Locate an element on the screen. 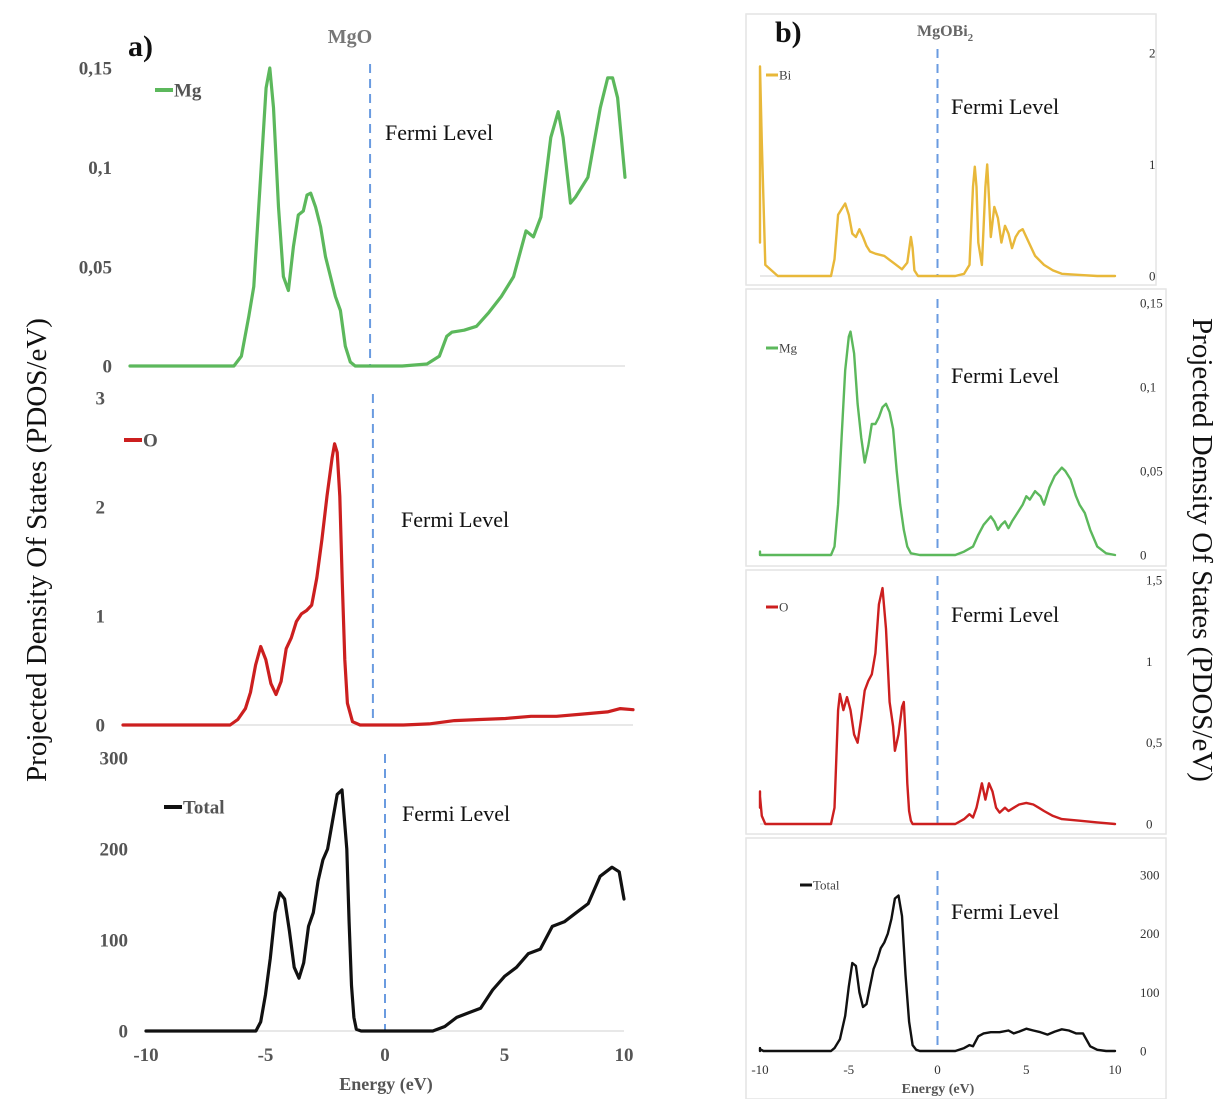 The image size is (1224, 1099). legend-label-b-mg: Mg is located at coordinates (788, 348).